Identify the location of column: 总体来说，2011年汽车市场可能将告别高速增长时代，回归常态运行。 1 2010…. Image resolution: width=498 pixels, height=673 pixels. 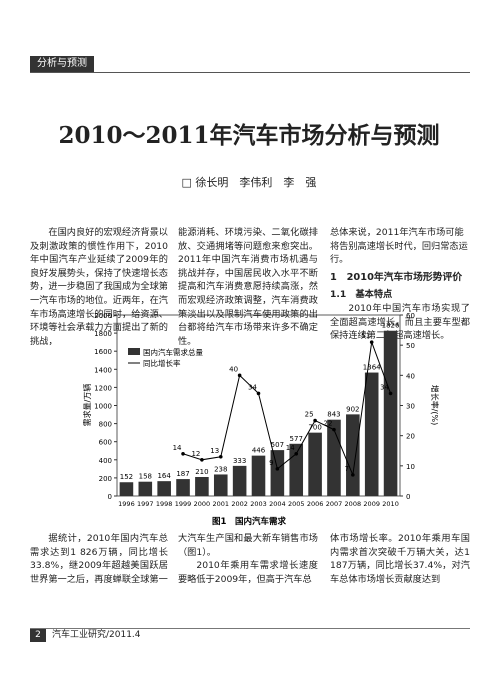
(400, 284).